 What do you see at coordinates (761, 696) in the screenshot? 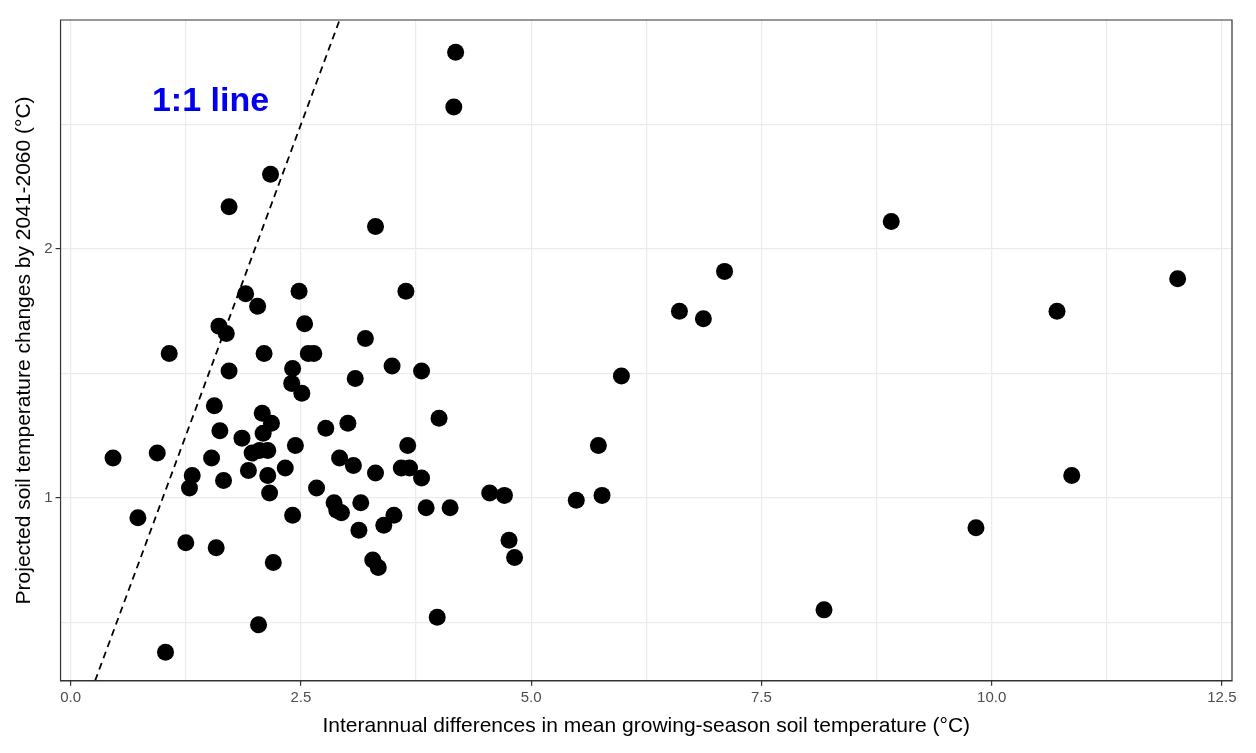
I see `x-tick-label: 7.5` at bounding box center [761, 696].